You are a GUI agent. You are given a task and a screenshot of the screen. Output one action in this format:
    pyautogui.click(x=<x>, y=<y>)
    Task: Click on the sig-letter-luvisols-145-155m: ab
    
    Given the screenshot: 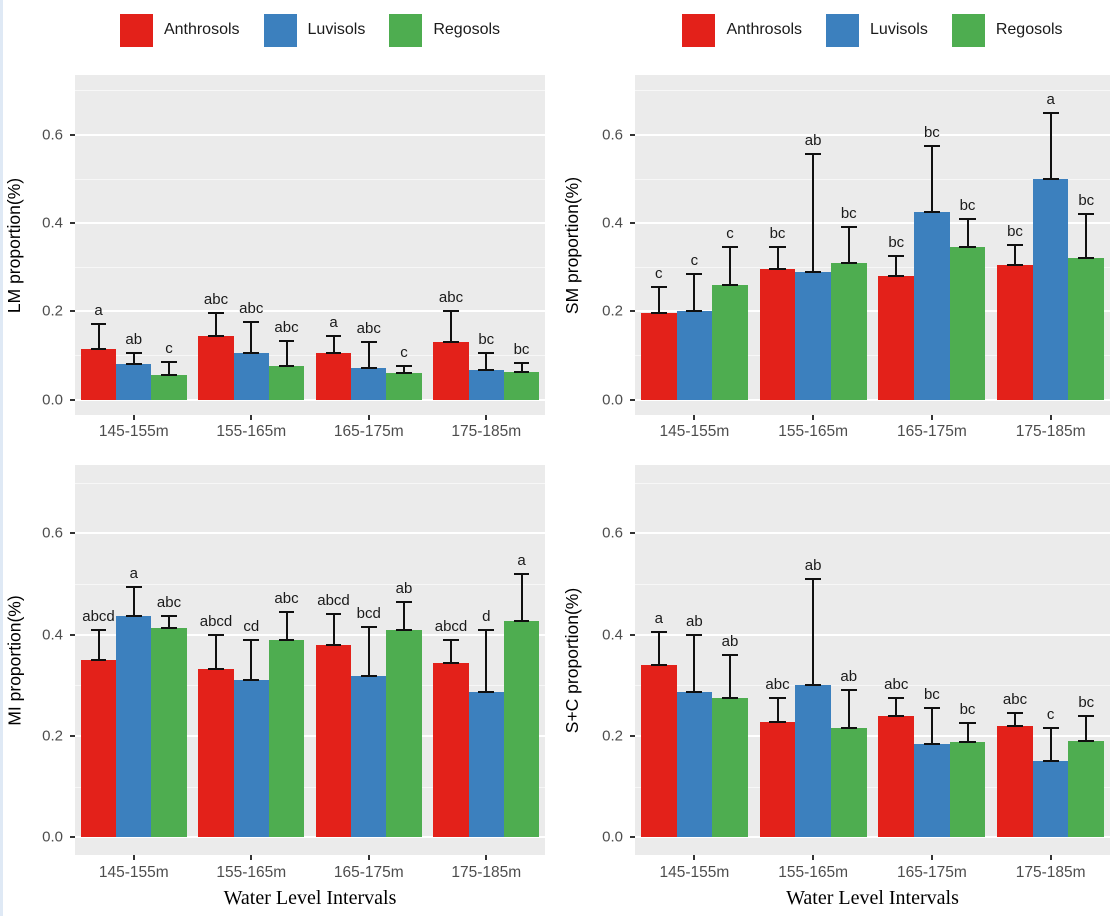 What is the action you would take?
    pyautogui.click(x=694, y=621)
    